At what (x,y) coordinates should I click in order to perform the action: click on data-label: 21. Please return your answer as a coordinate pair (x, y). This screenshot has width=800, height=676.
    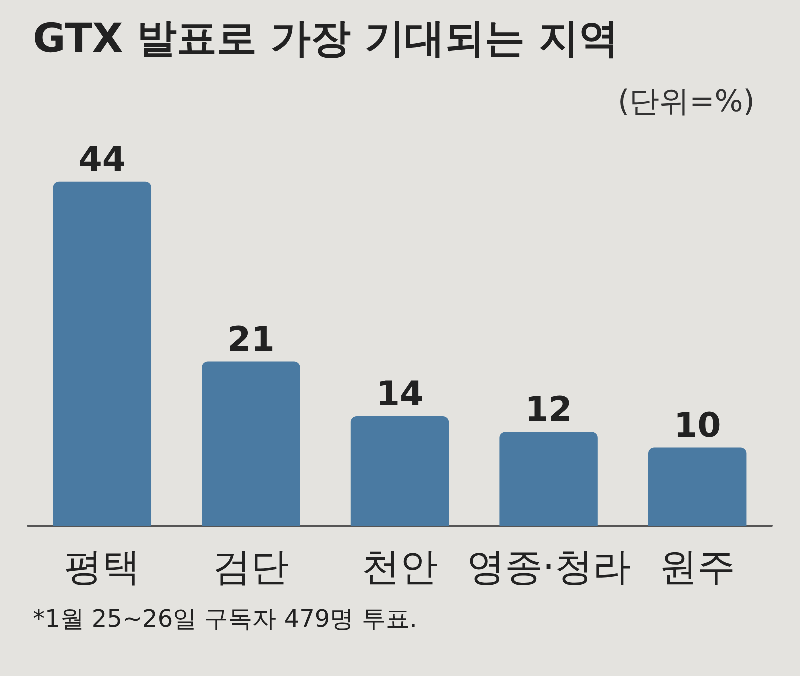
    Looking at the image, I should click on (251, 340).